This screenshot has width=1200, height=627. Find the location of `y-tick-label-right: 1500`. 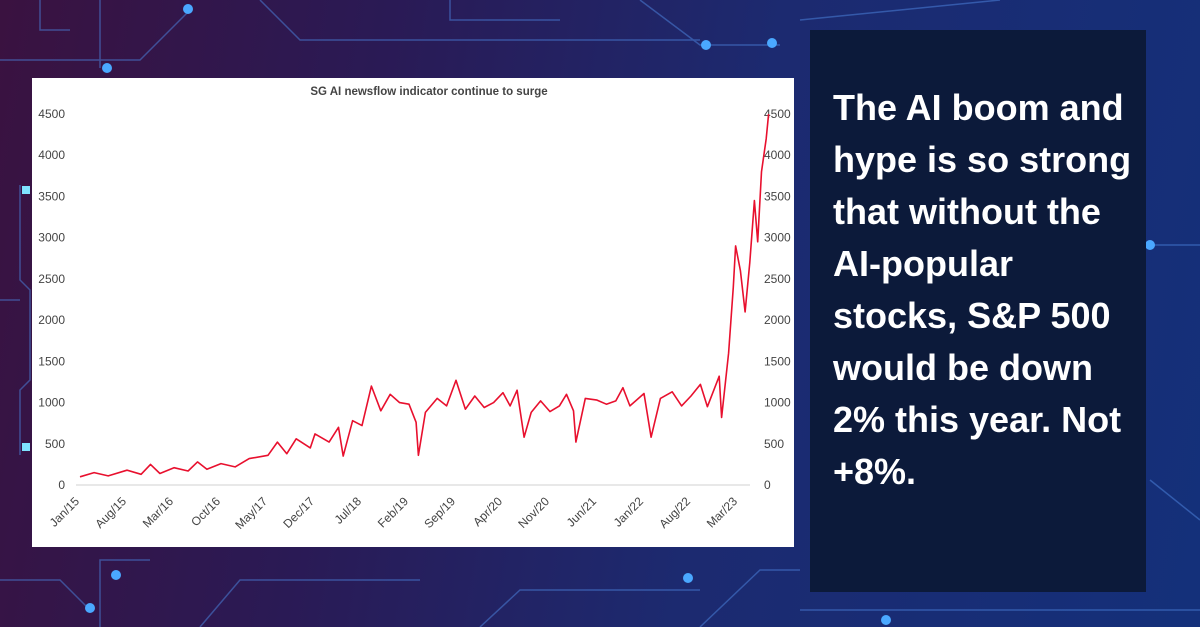

y-tick-label-right: 1500 is located at coordinates (777, 361).